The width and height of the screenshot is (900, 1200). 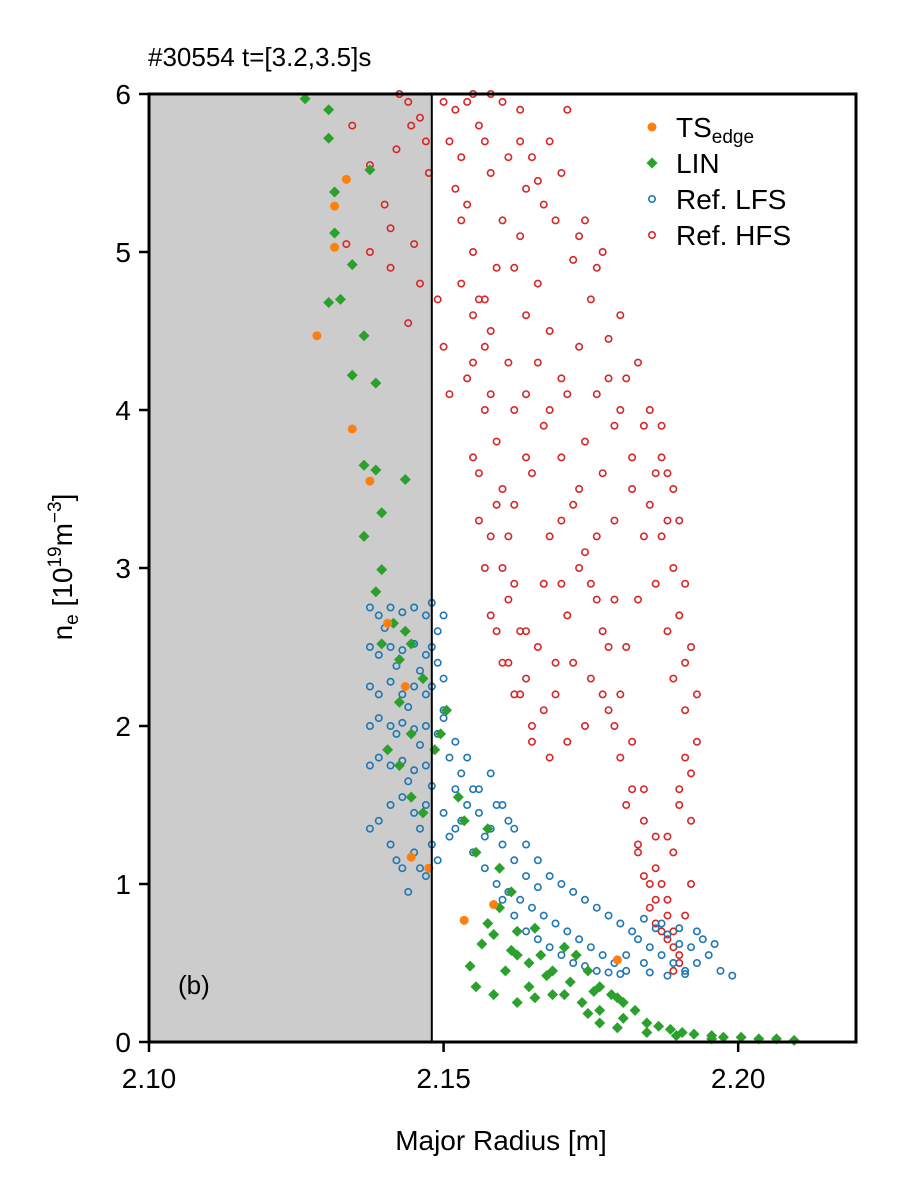 What do you see at coordinates (652, 163) in the screenshot?
I see `legend-marker` at bounding box center [652, 163].